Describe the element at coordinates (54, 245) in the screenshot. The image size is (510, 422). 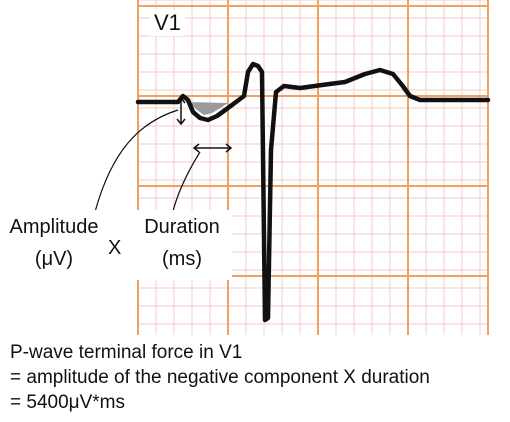
I see `amplitude-label: Amplitude (μV)` at that location.